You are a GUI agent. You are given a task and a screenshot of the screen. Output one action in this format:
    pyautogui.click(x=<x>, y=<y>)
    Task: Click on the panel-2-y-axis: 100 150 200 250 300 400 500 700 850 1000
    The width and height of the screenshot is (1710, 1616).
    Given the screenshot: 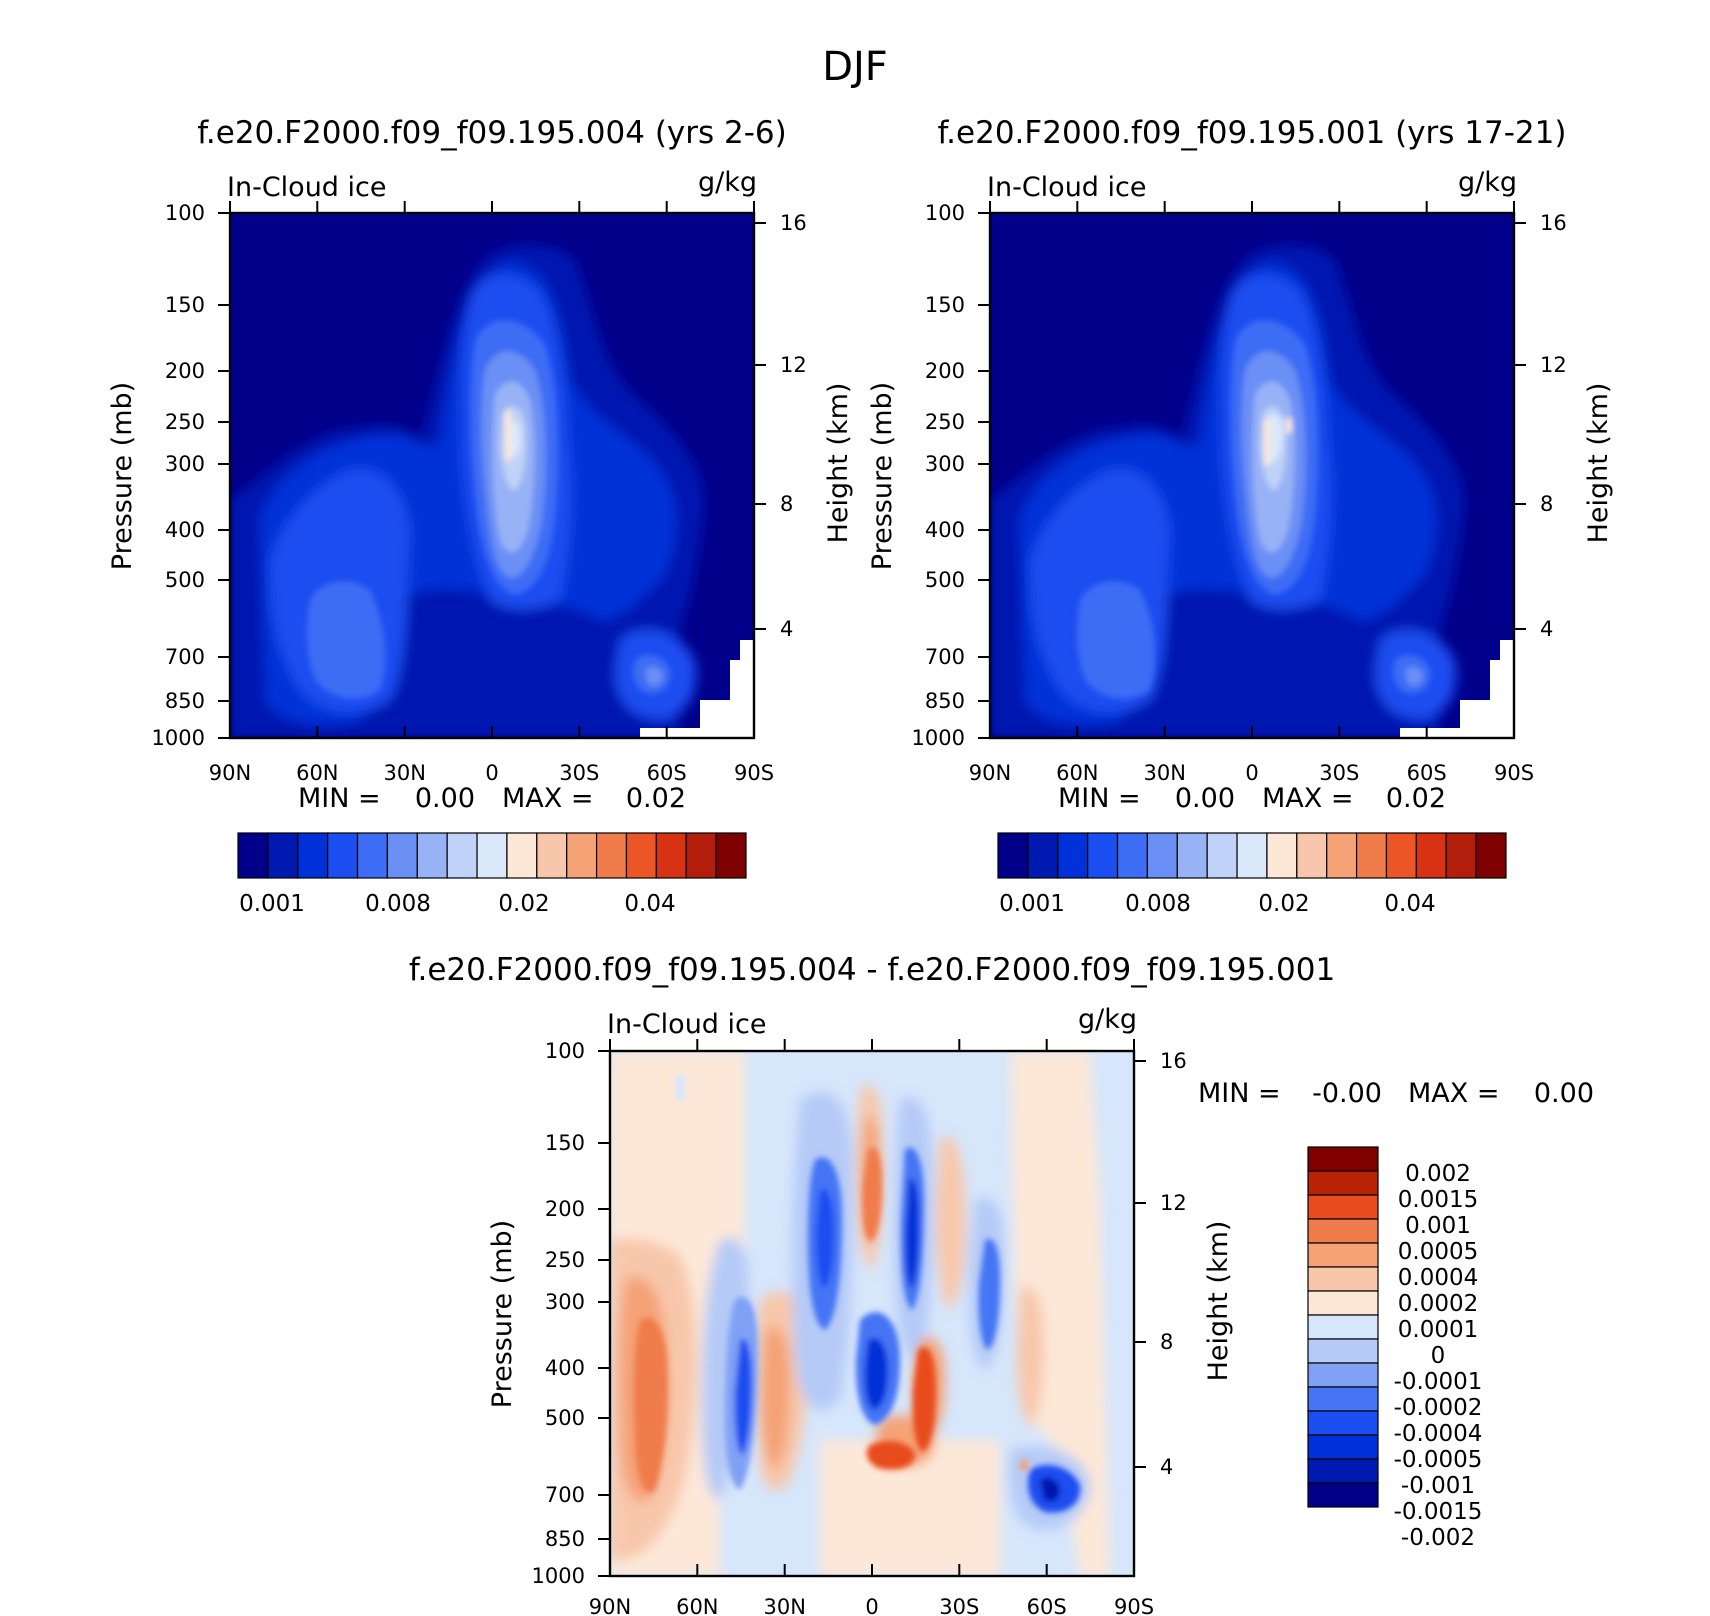 What is the action you would take?
    pyautogui.click(x=951, y=475)
    